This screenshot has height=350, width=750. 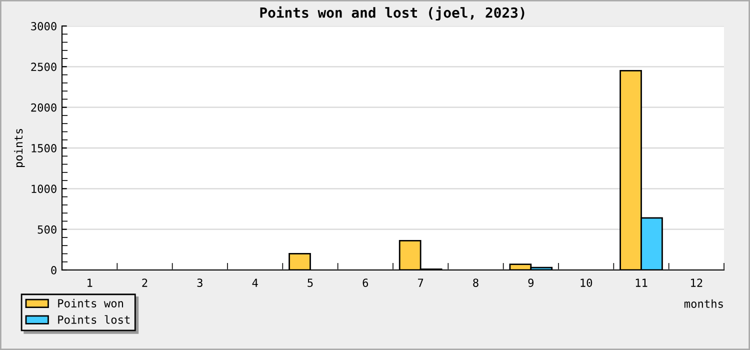 What do you see at coordinates (199, 282) in the screenshot?
I see `x-tick-label: 3` at bounding box center [199, 282].